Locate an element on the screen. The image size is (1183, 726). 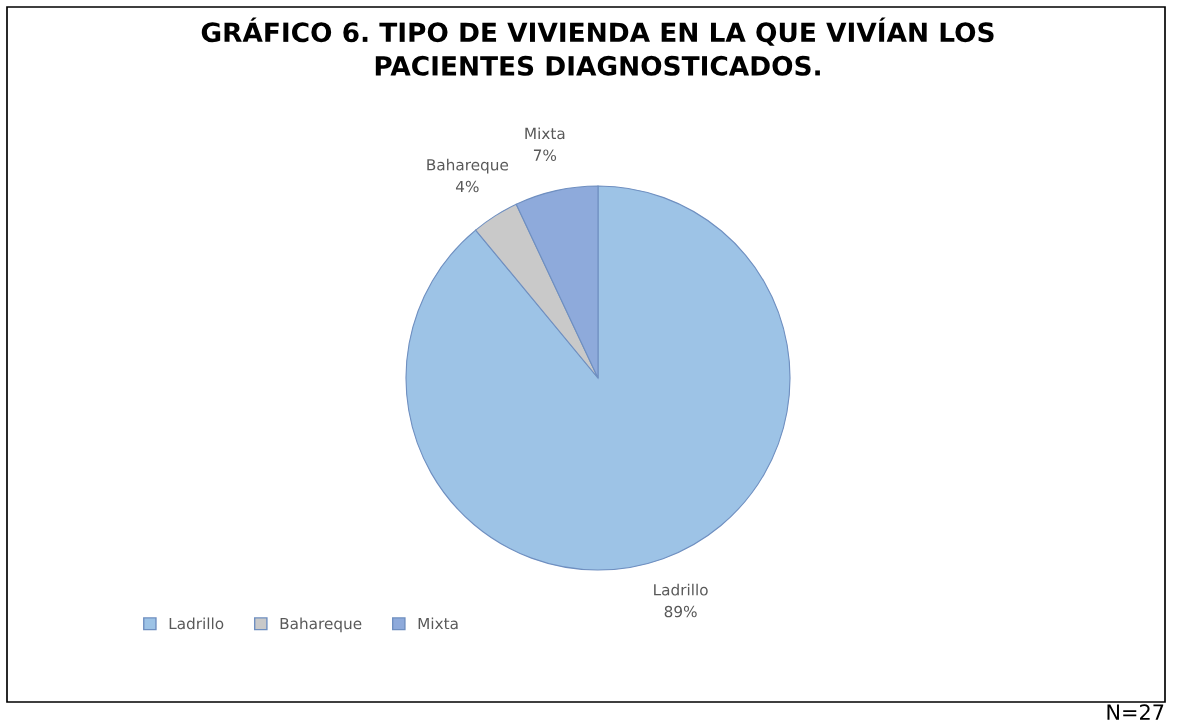
slice-label: Ladrillo is located at coordinates (681, 589).